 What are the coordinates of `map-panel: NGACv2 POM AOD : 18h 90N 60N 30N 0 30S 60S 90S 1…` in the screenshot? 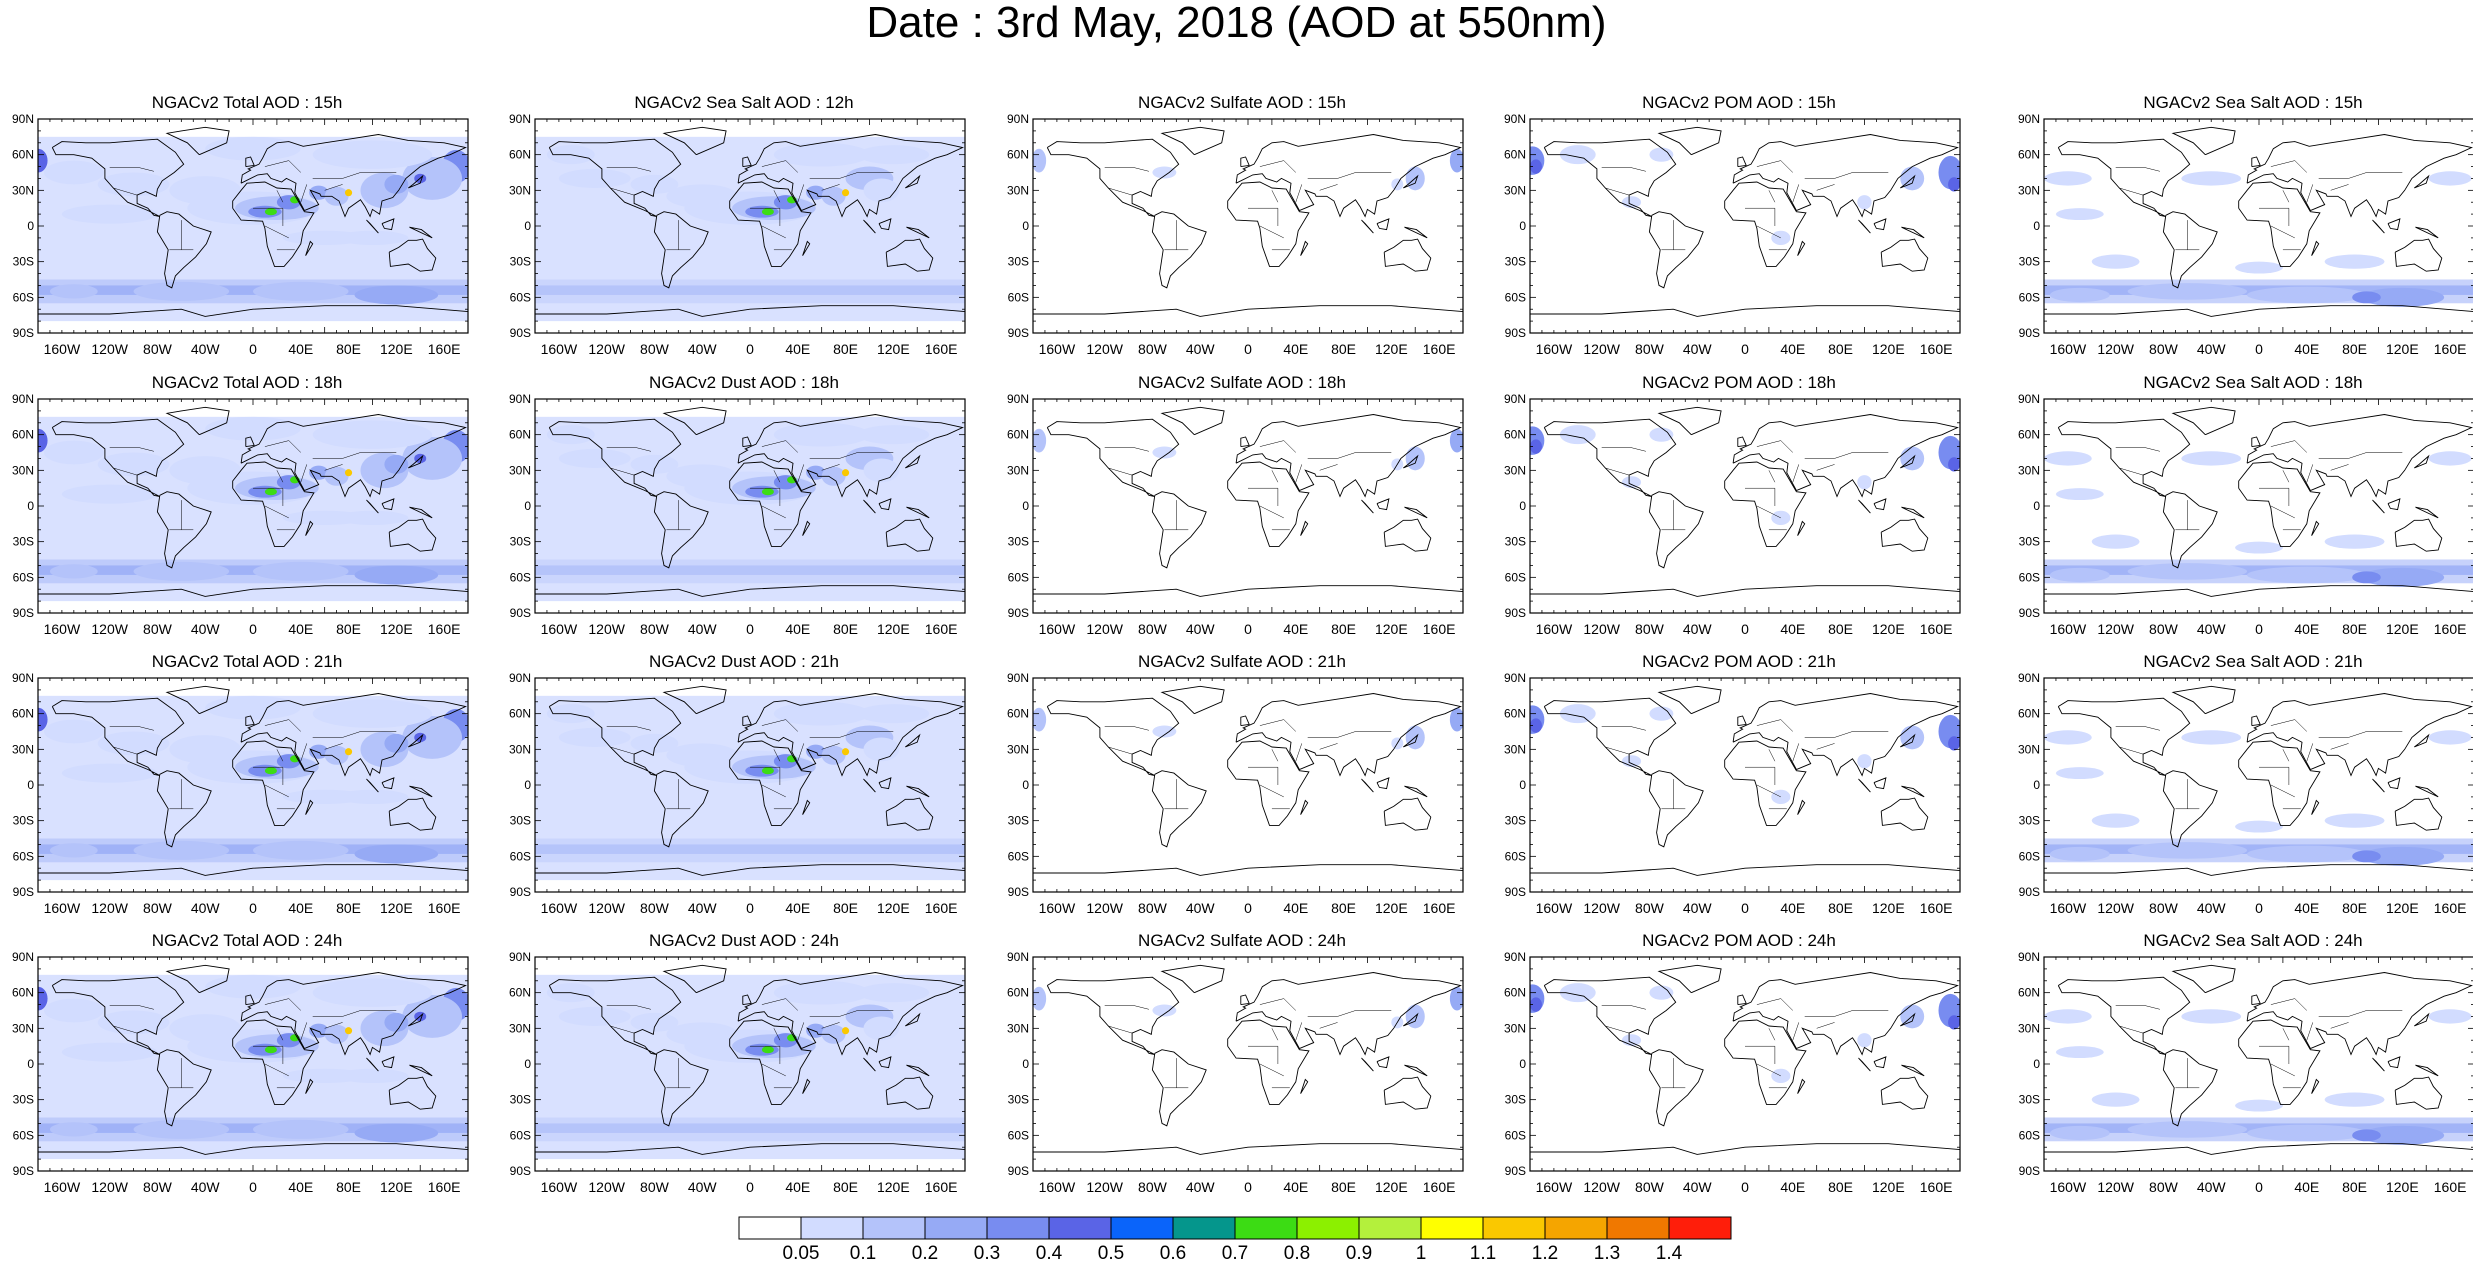 It's located at (1739, 511).